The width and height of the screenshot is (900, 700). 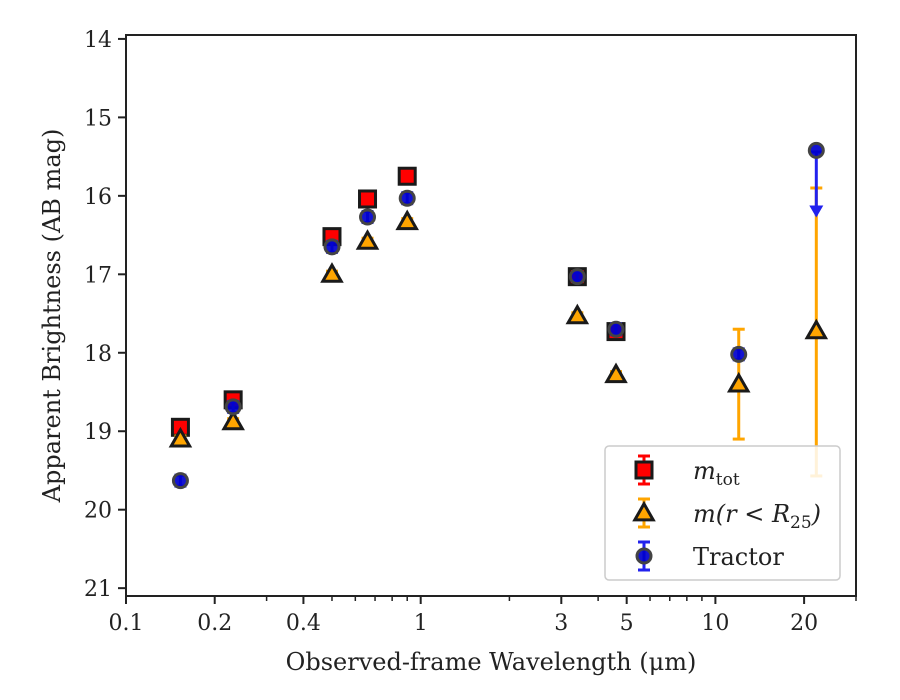 What do you see at coordinates (52, 316) in the screenshot?
I see `y-axis-title: Apparent Brightness (AB mag)` at bounding box center [52, 316].